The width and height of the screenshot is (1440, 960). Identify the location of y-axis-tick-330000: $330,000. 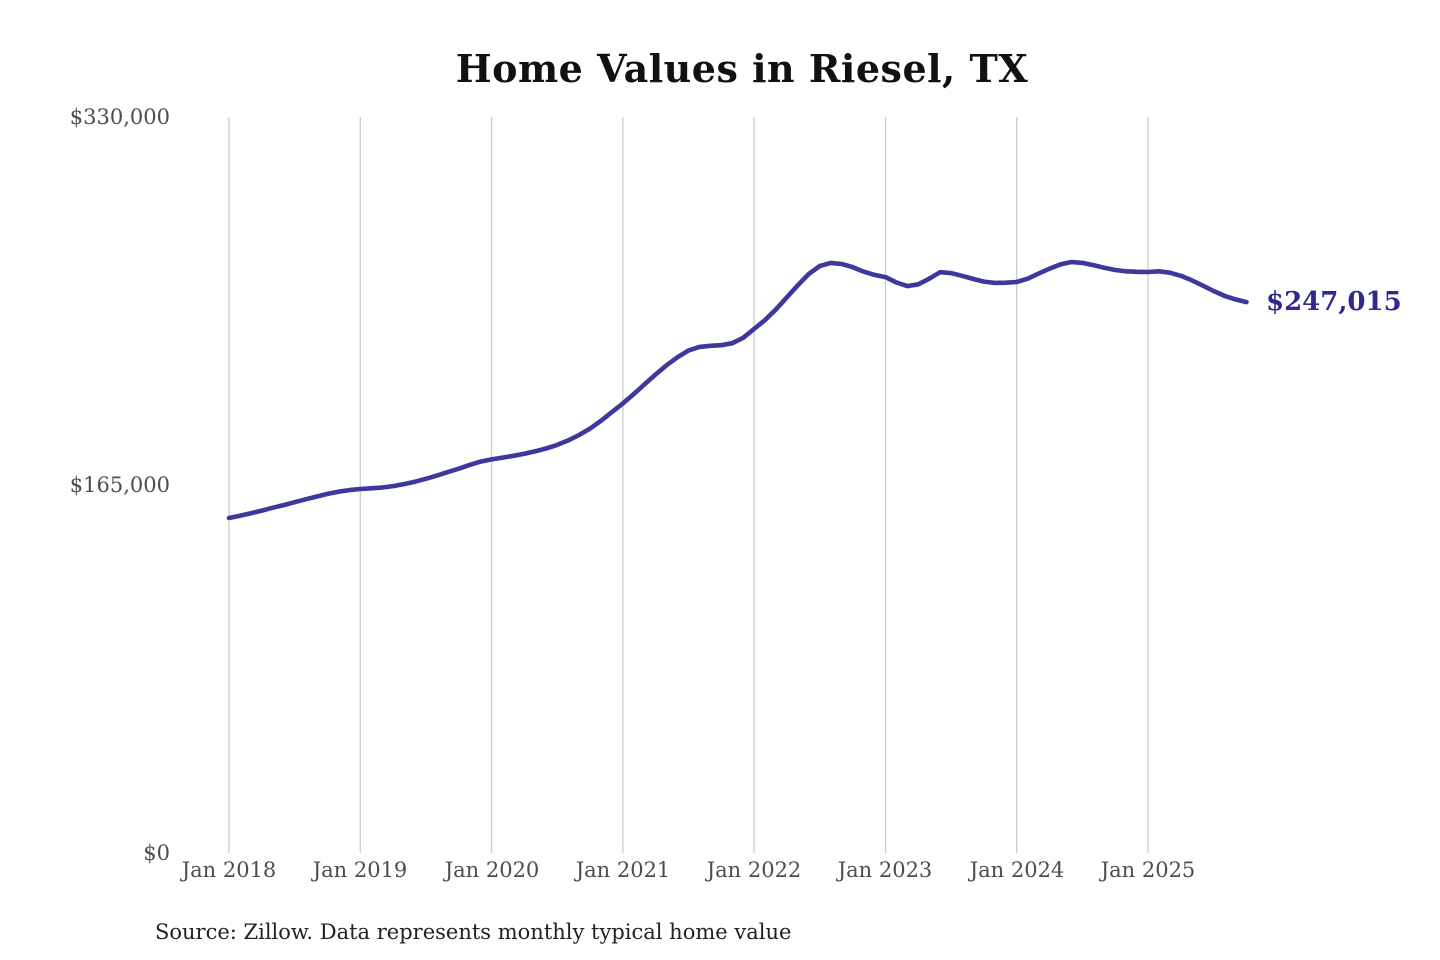
(119, 117).